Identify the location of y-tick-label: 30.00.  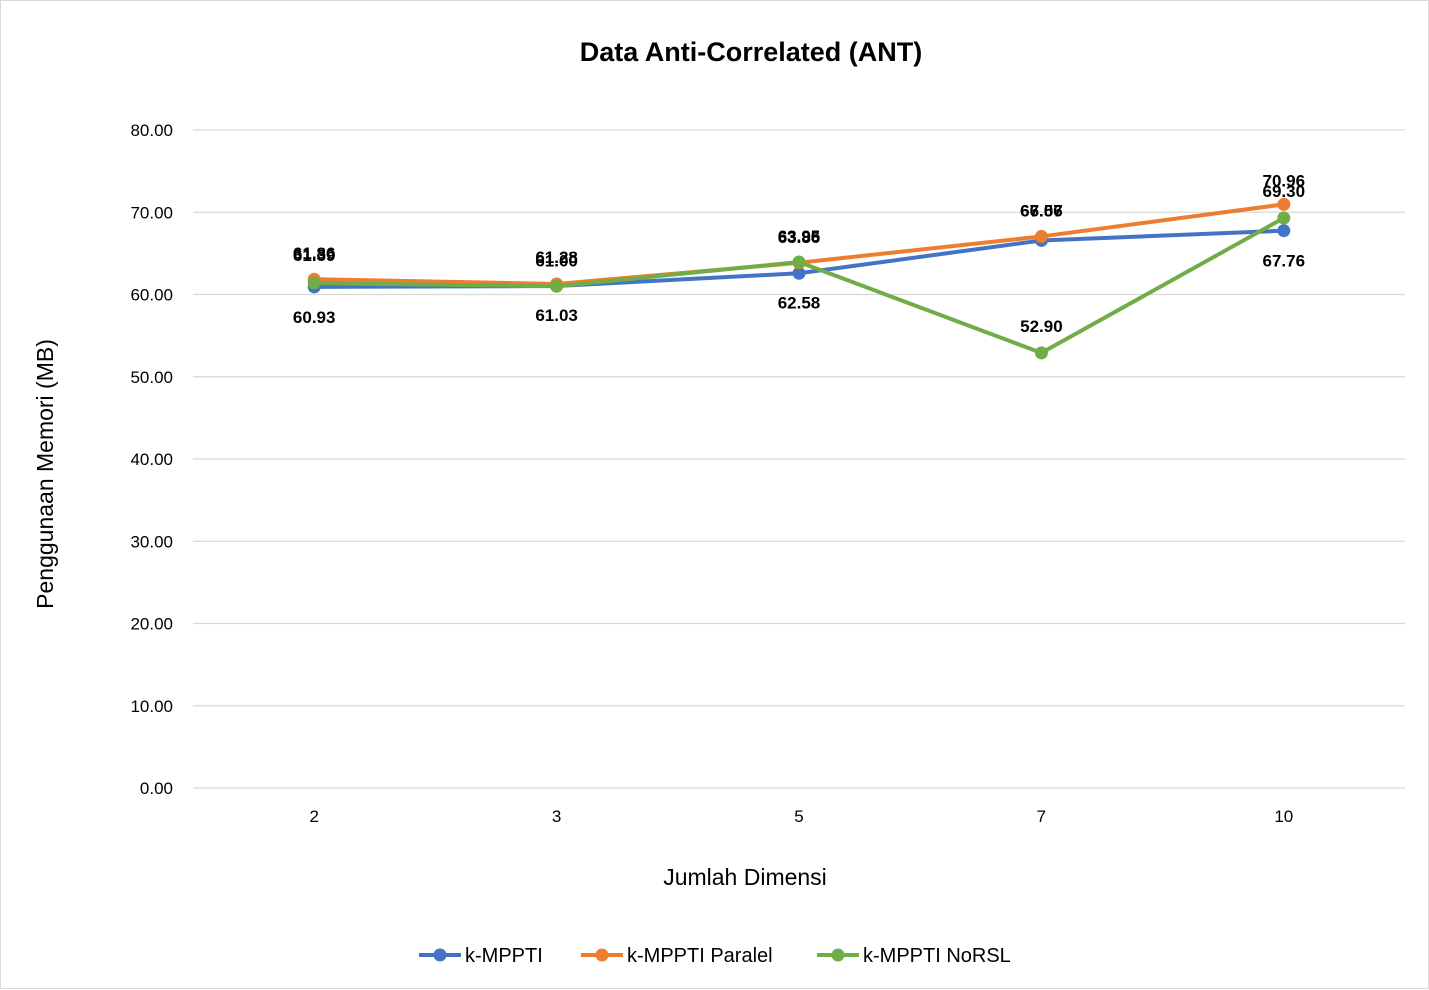
(151, 541).